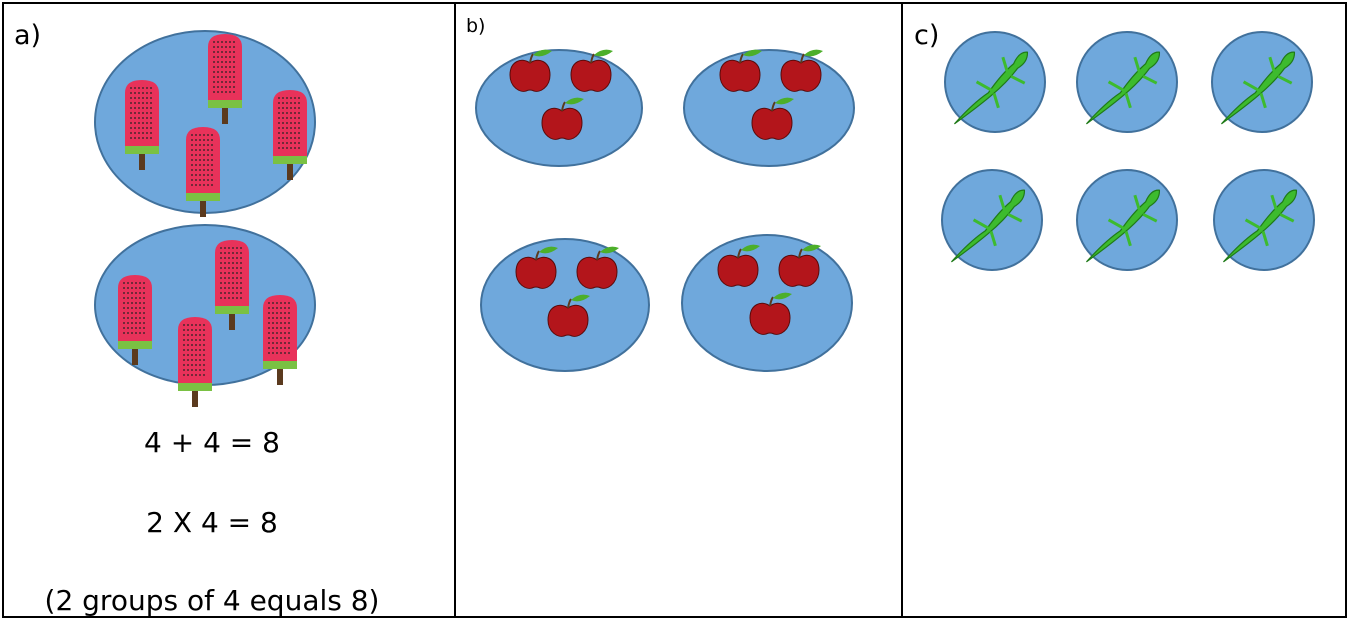  Describe the element at coordinates (741, 58) in the screenshot. I see `apple-stem` at that location.